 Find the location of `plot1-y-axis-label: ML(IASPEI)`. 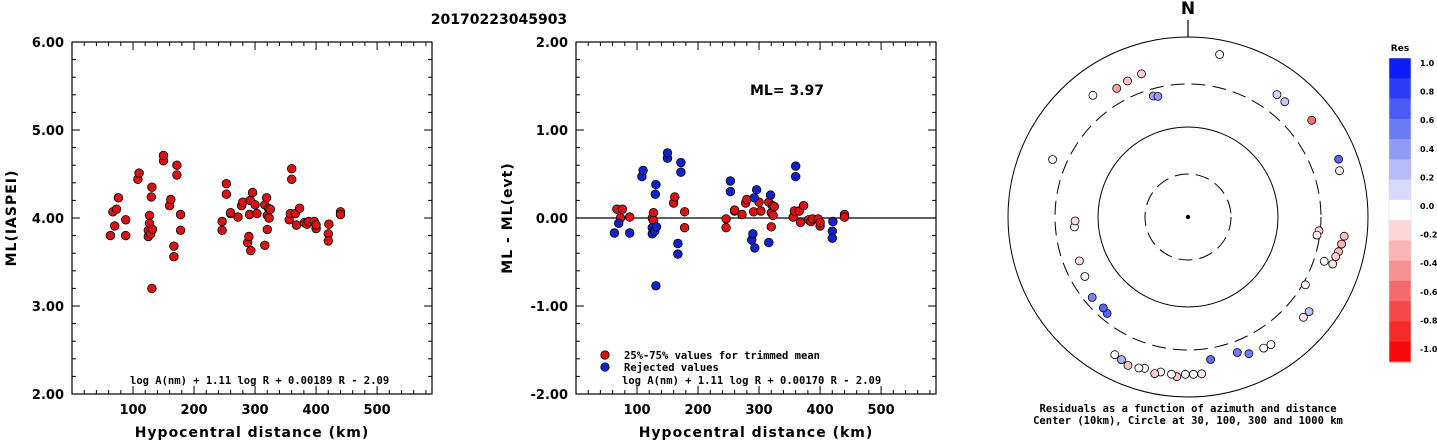

plot1-y-axis-label: ML(IASPEI) is located at coordinates (12, 218).